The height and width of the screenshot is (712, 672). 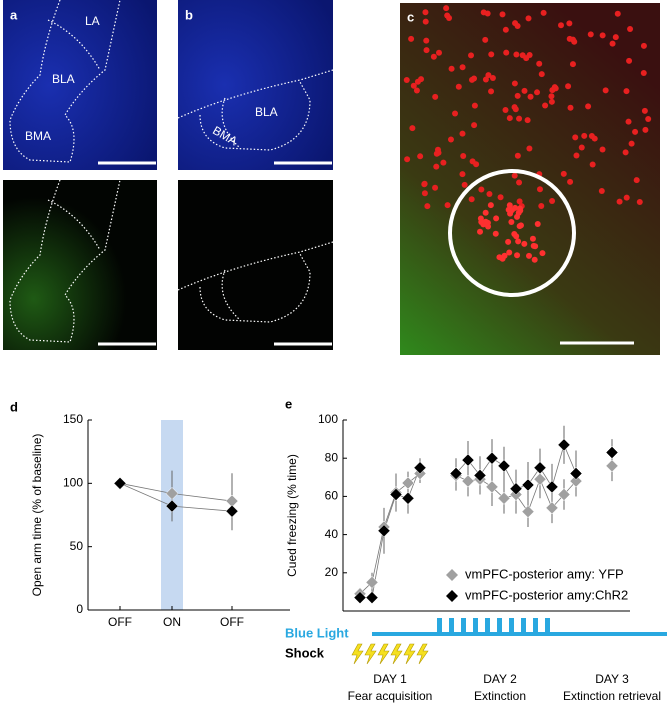 I want to click on day-caption: Fear acquisition, so click(x=390, y=696).